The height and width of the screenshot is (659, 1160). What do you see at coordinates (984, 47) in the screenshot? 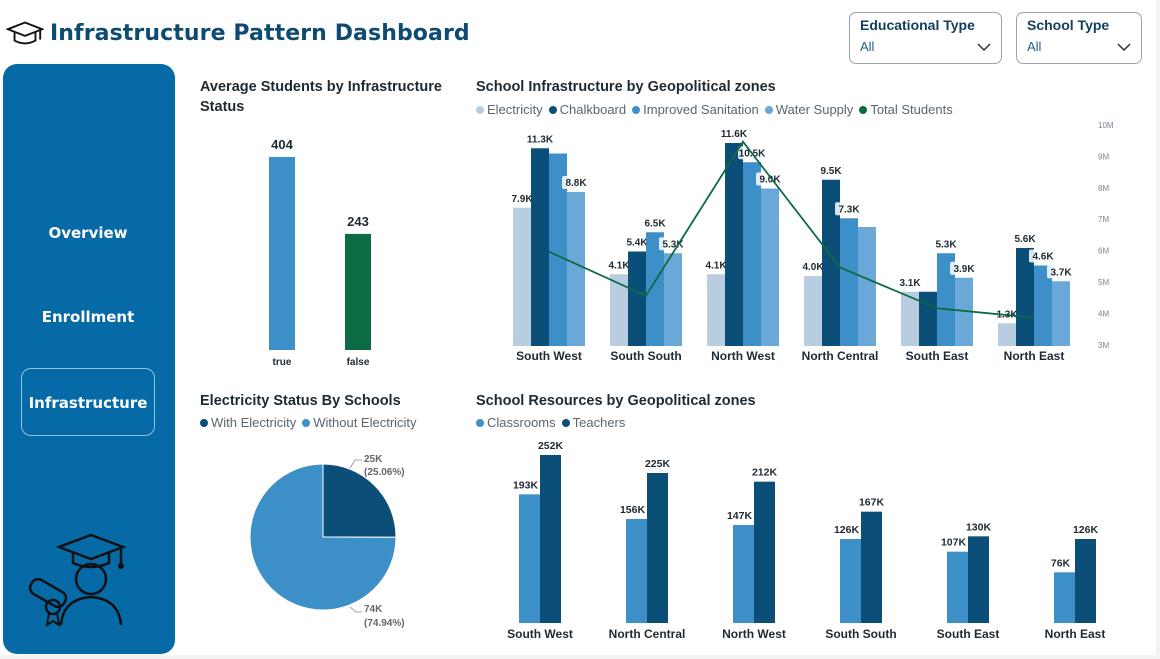
I see `chevron-down-icon` at bounding box center [984, 47].